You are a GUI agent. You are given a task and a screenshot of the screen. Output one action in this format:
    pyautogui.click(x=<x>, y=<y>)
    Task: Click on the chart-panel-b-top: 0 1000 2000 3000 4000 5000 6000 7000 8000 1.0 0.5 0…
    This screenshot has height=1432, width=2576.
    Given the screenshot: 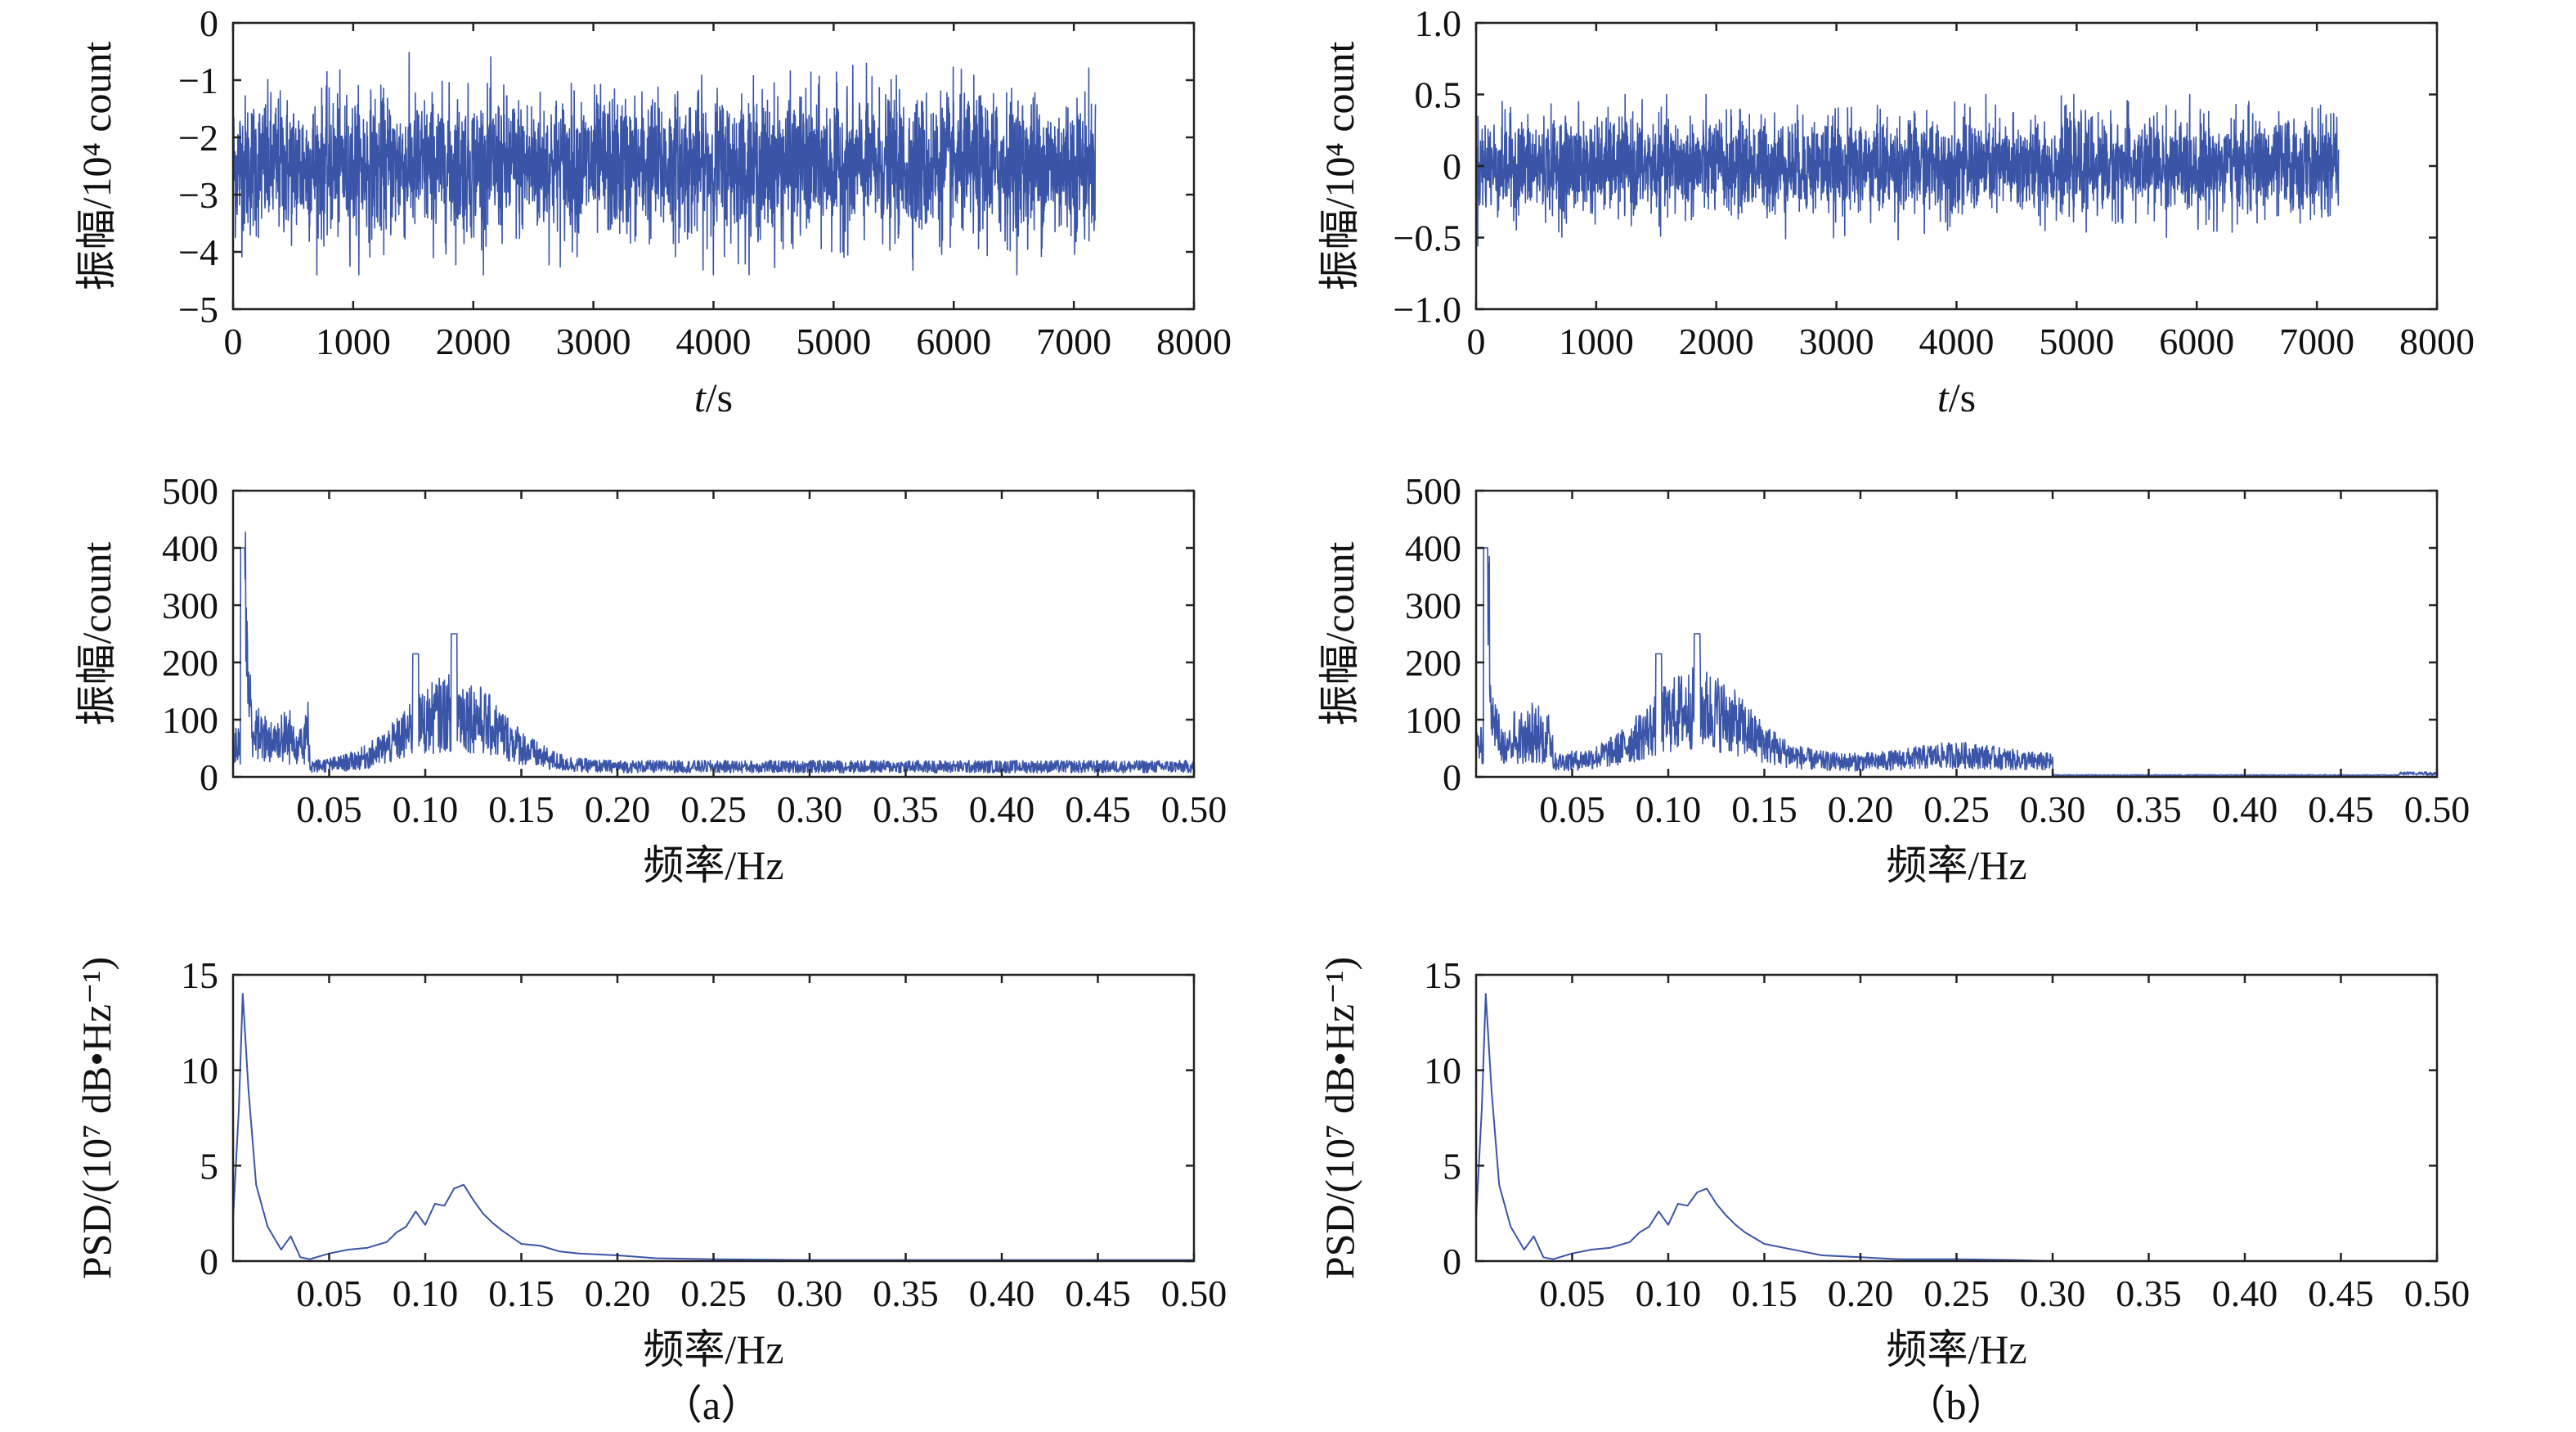 What is the action you would take?
    pyautogui.click(x=1896, y=211)
    